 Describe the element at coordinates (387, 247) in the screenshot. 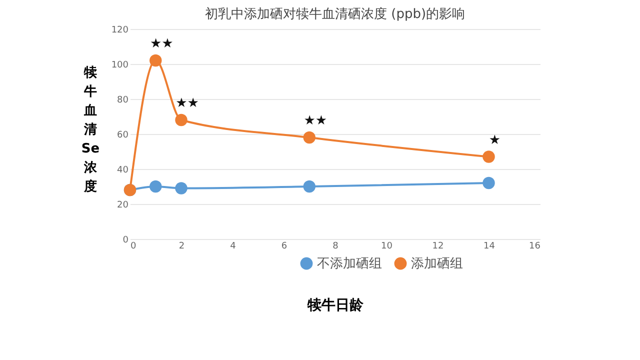

I see `x-tick-label: 10` at that location.